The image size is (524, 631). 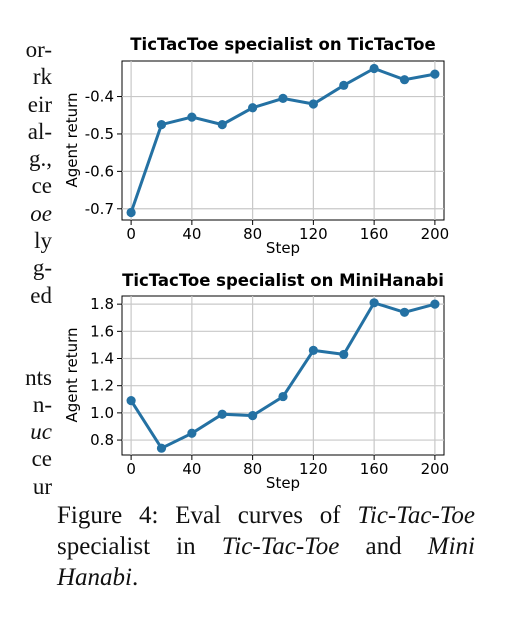 What do you see at coordinates (266, 562) in the screenshot?
I see `caption-game-c: Mini Hanabi` at bounding box center [266, 562].